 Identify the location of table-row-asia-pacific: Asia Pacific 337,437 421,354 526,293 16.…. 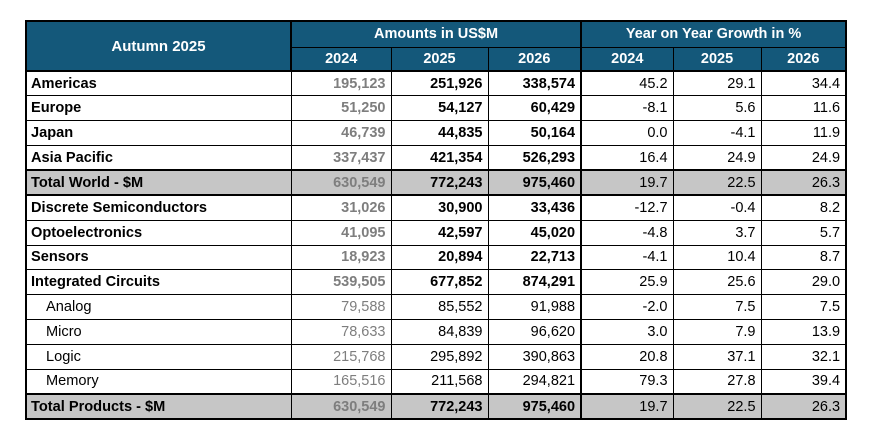
(436, 158).